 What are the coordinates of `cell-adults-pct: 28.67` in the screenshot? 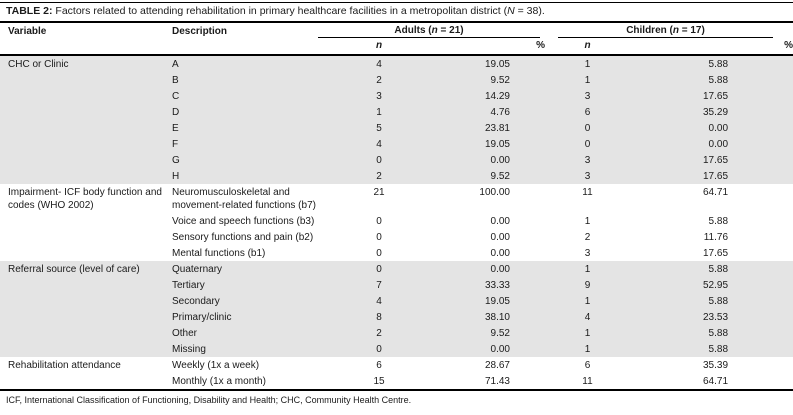 It's located at (497, 365).